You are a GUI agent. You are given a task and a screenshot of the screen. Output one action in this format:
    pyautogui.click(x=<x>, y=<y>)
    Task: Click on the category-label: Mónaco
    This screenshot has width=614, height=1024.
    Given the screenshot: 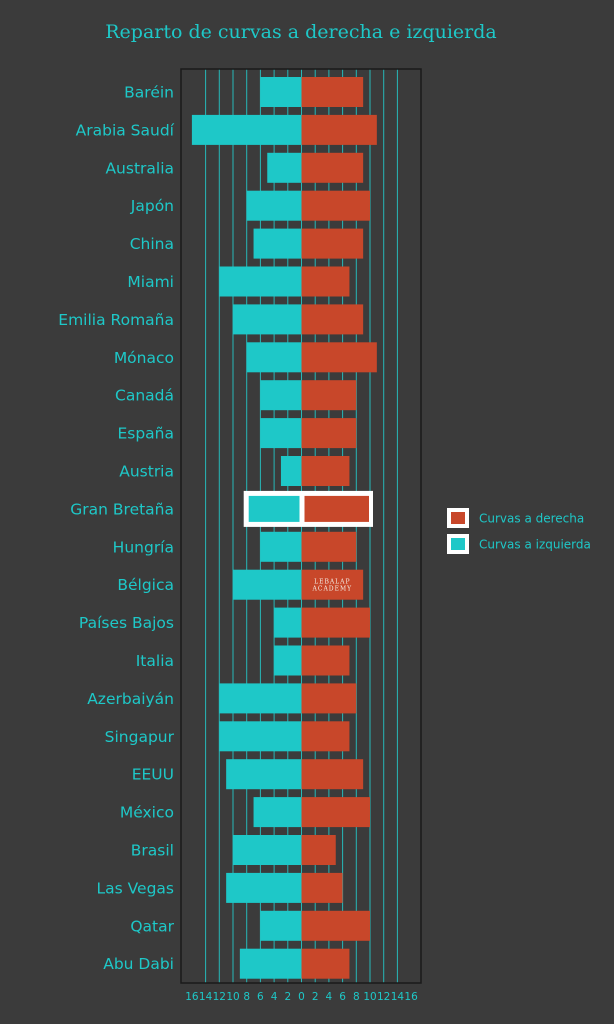 What is the action you would take?
    pyautogui.click(x=144, y=358)
    